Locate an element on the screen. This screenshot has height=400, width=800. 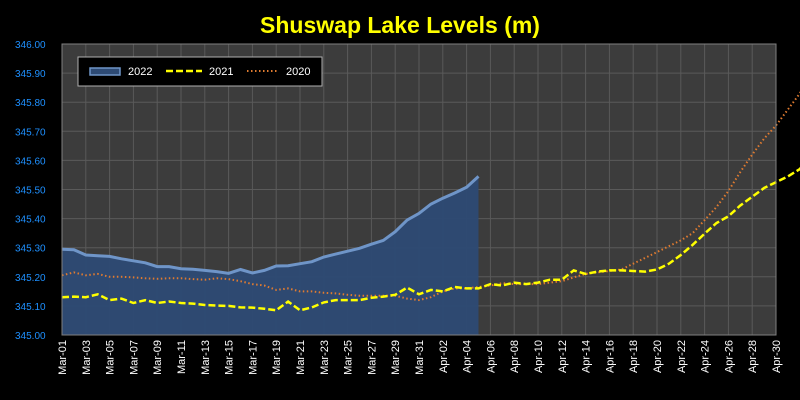
x-tick-label: Apr-18 is located at coordinates (634, 356).